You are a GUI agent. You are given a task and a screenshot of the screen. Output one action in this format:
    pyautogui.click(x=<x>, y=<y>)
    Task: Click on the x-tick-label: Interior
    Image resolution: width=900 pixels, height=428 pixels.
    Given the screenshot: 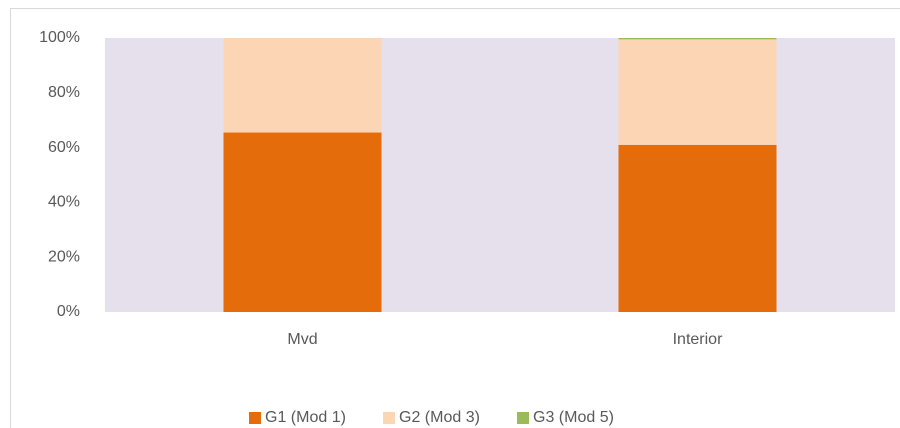 What is the action you would take?
    pyautogui.click(x=698, y=339)
    